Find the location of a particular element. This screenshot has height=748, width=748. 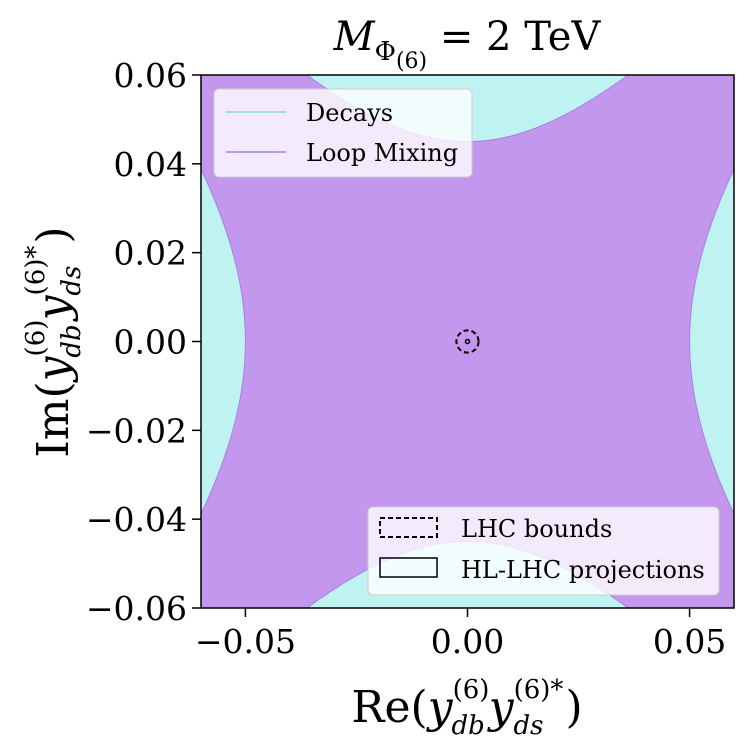

lhc-bounds-contour is located at coordinates (467, 341).